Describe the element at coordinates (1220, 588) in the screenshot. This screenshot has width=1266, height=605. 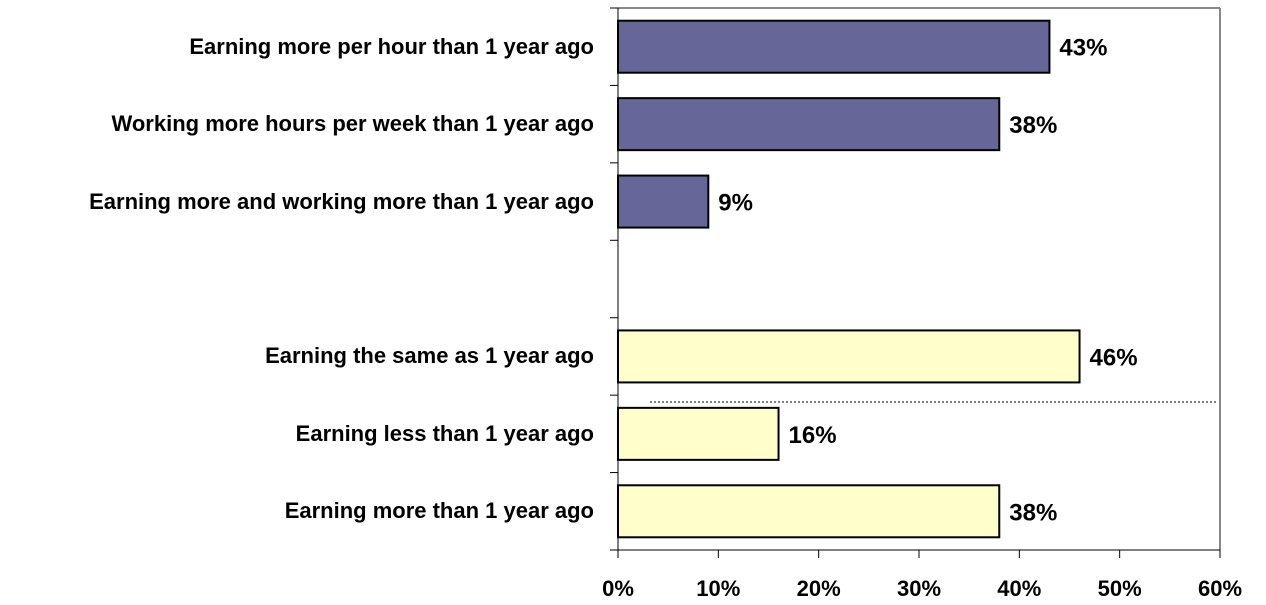
I see `x-tick-label: 60%` at that location.